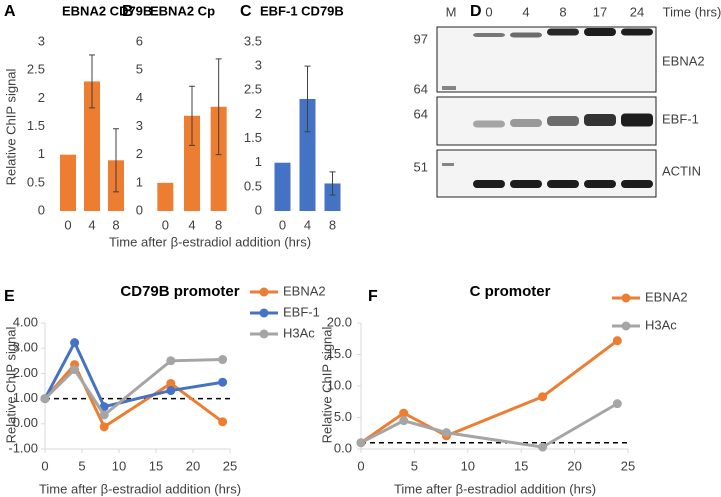  Describe the element at coordinates (451, 11) in the screenshot. I see `lane-label: M` at that location.